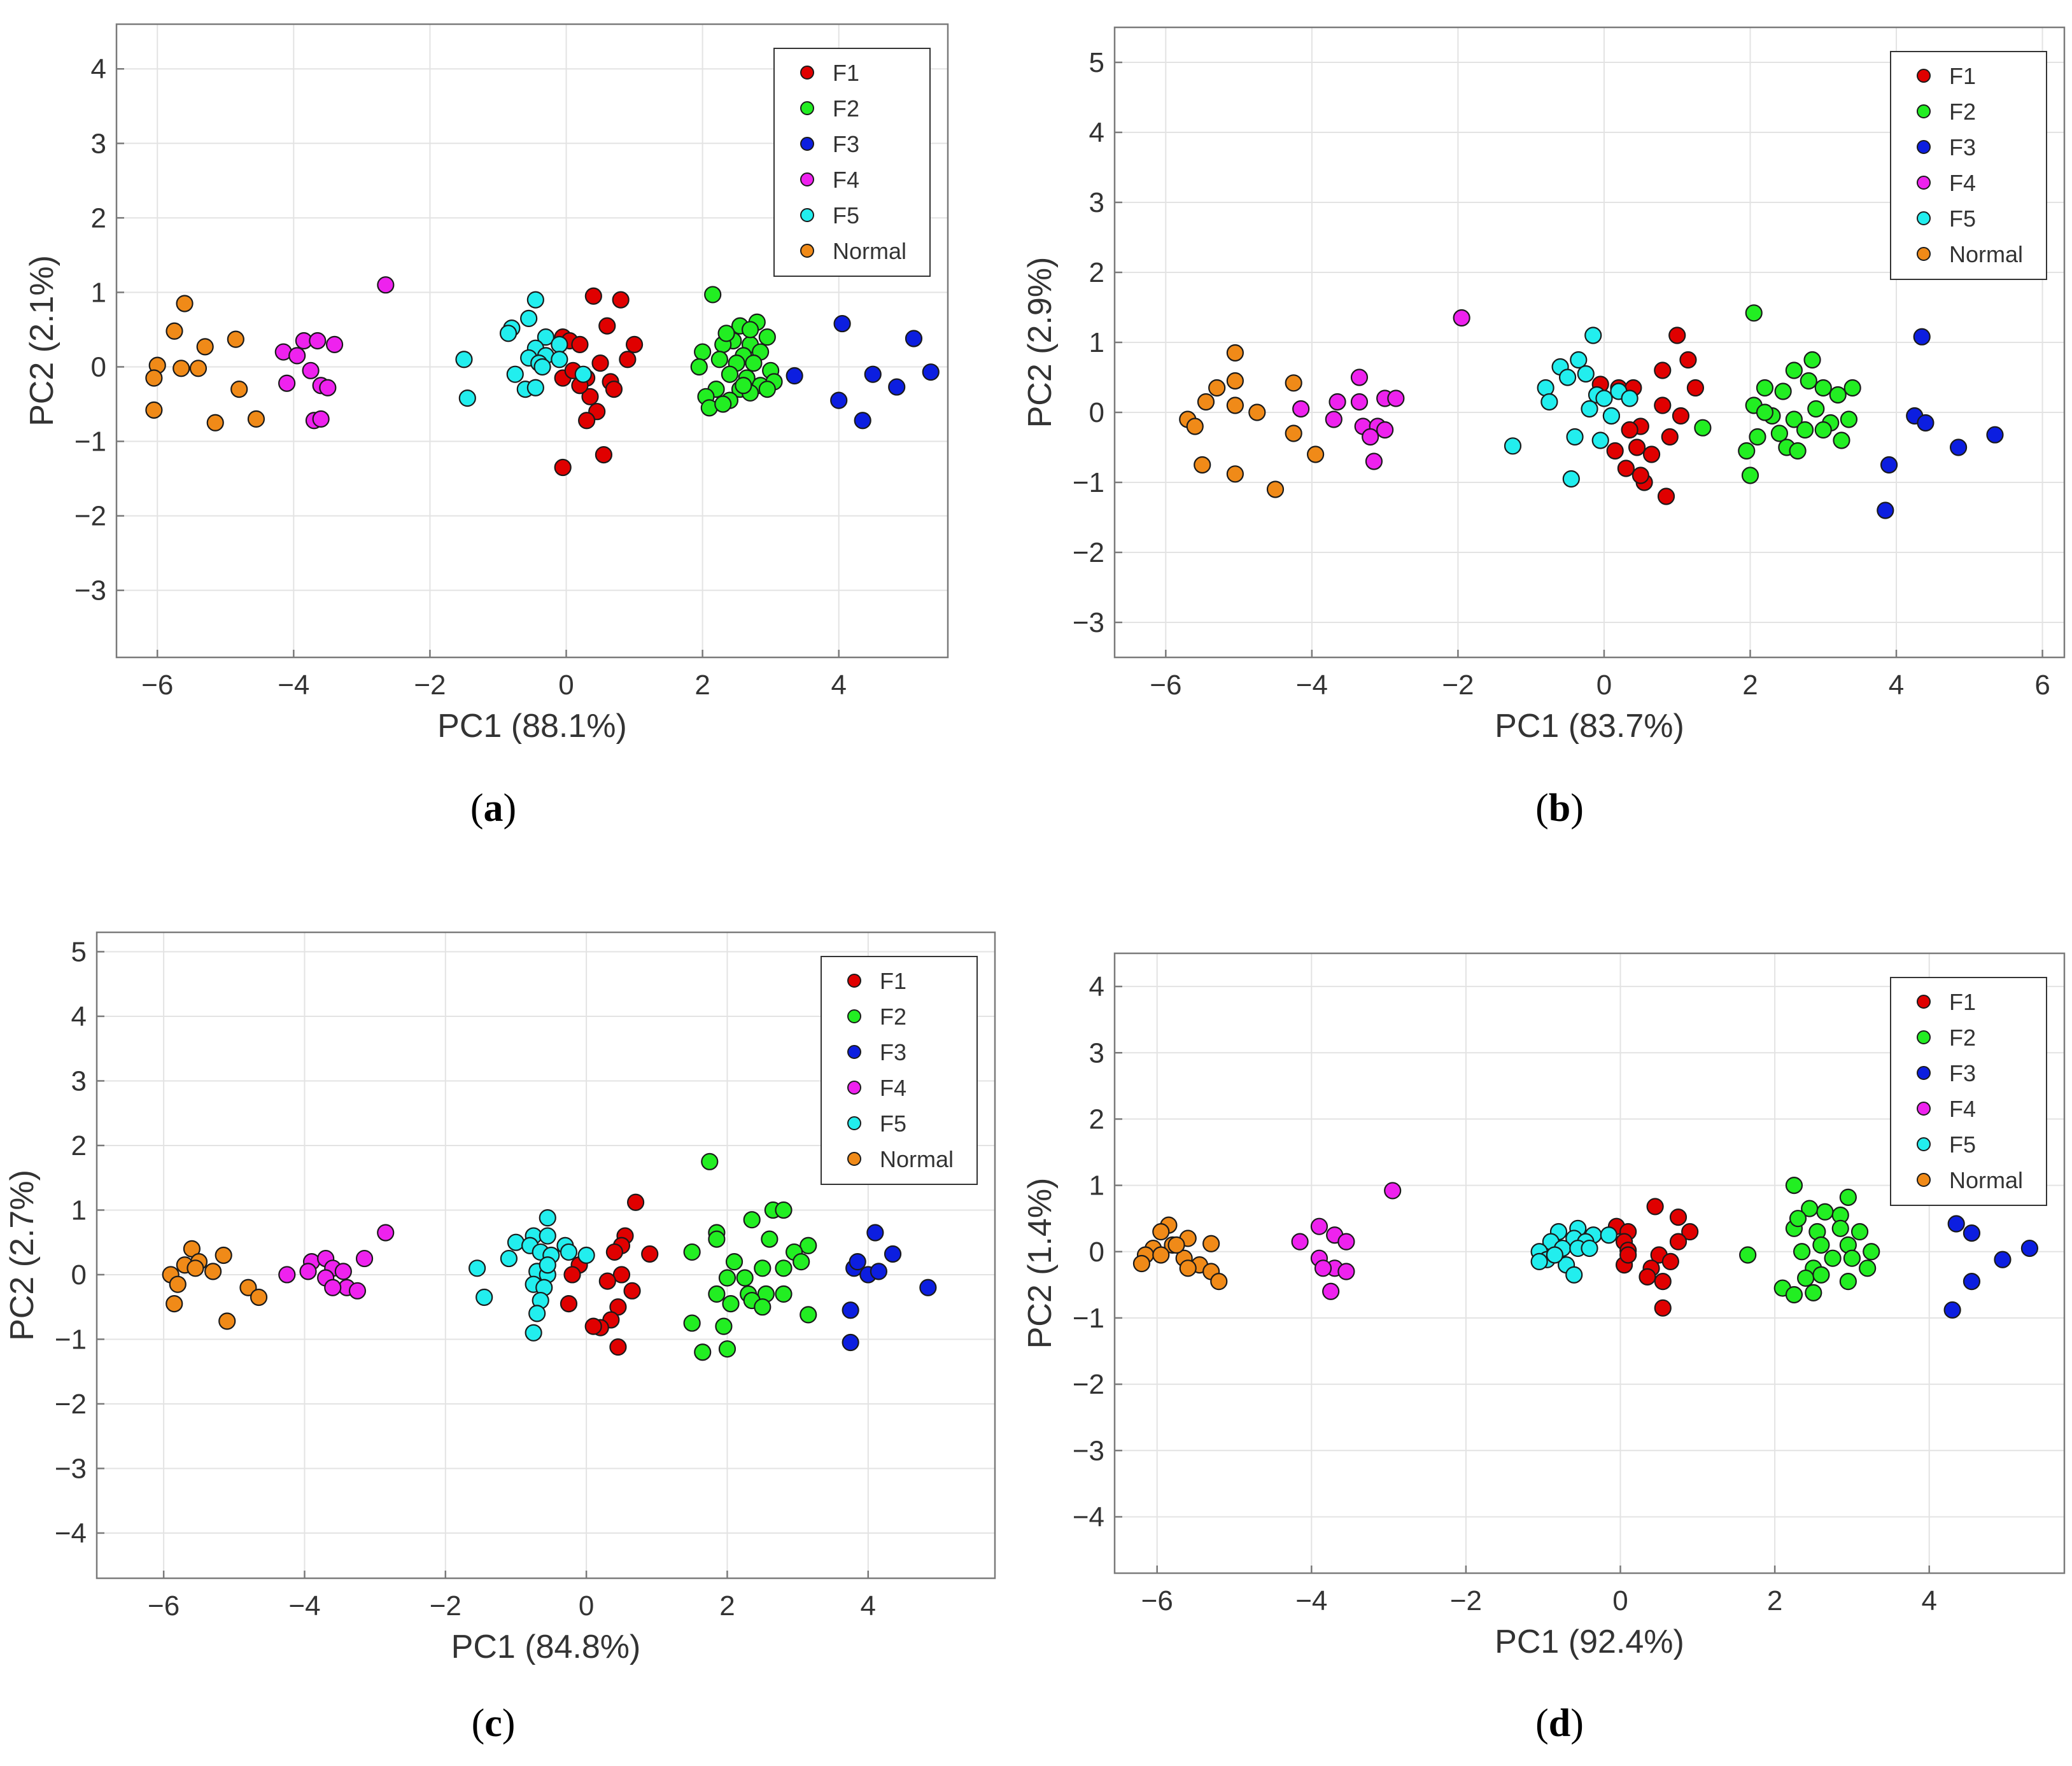  What do you see at coordinates (1157, 1601) in the screenshot?
I see `x-tick-label: −6` at bounding box center [1157, 1601].